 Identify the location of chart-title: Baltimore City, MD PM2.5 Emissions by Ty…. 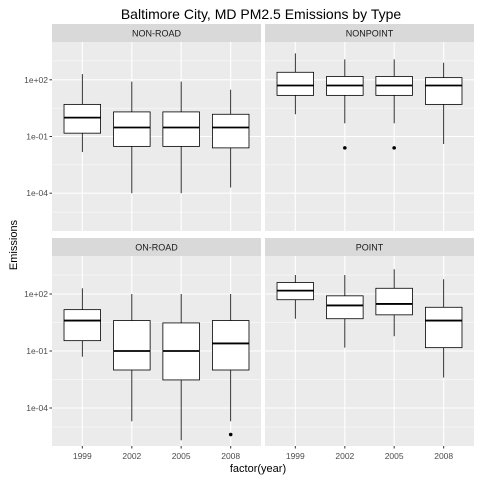
(261, 14).